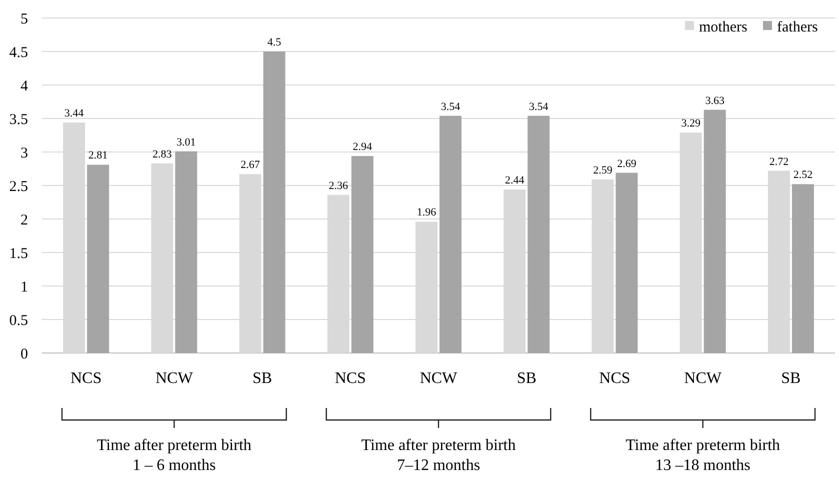 The width and height of the screenshot is (839, 478). Describe the element at coordinates (24, 19) in the screenshot. I see `y-tick-label: 5` at that location.